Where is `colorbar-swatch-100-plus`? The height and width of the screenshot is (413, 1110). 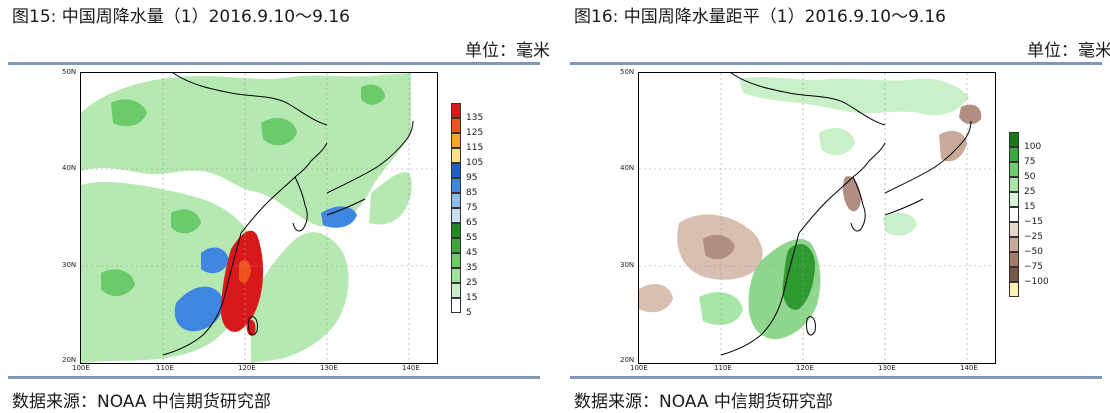 colorbar-swatch-100-plus is located at coordinates (1014, 139).